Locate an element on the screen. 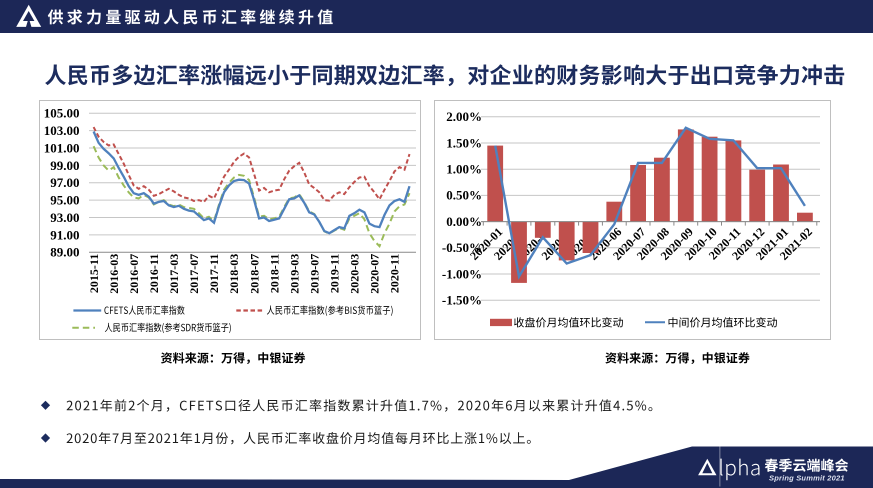 The image size is (873, 488). svg-text: 99.00 is located at coordinates (64, 165).